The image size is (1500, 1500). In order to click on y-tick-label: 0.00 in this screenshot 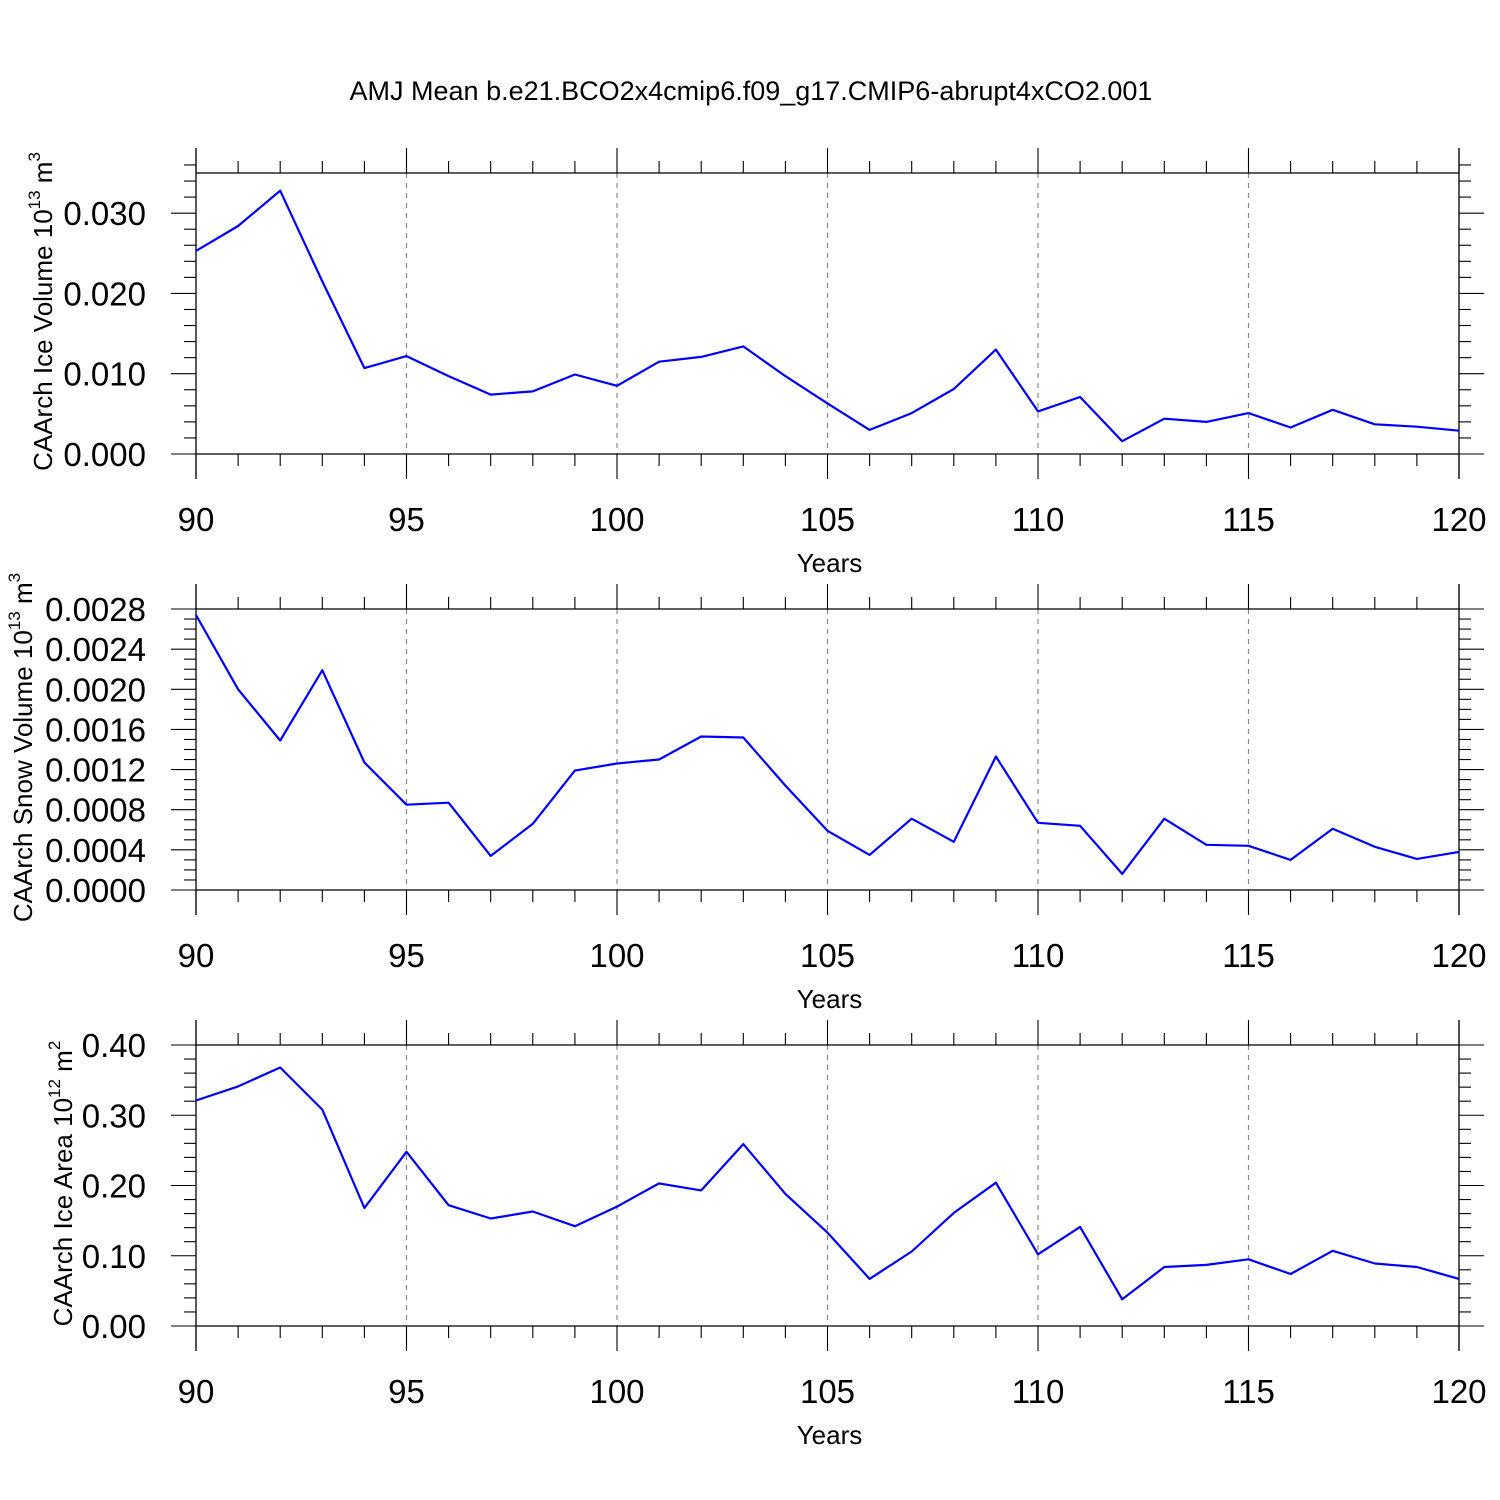, I will do `click(114, 1326)`.